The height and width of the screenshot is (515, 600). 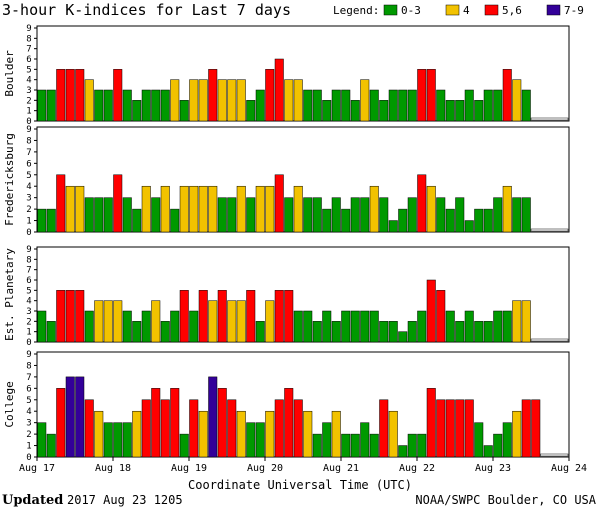 I want to click on y-tick-label: 8, so click(x=28, y=260).